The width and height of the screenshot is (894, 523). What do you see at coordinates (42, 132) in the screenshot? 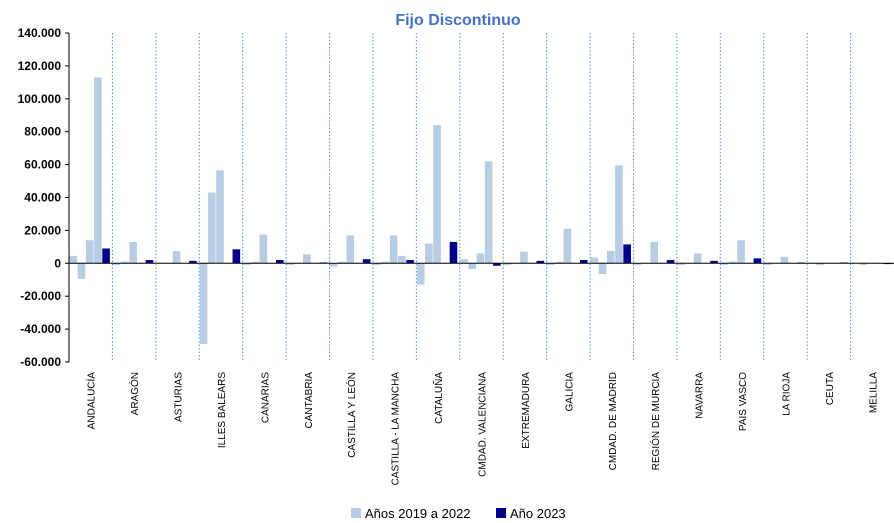
I see `y-tick-label: 80.000` at bounding box center [42, 132].